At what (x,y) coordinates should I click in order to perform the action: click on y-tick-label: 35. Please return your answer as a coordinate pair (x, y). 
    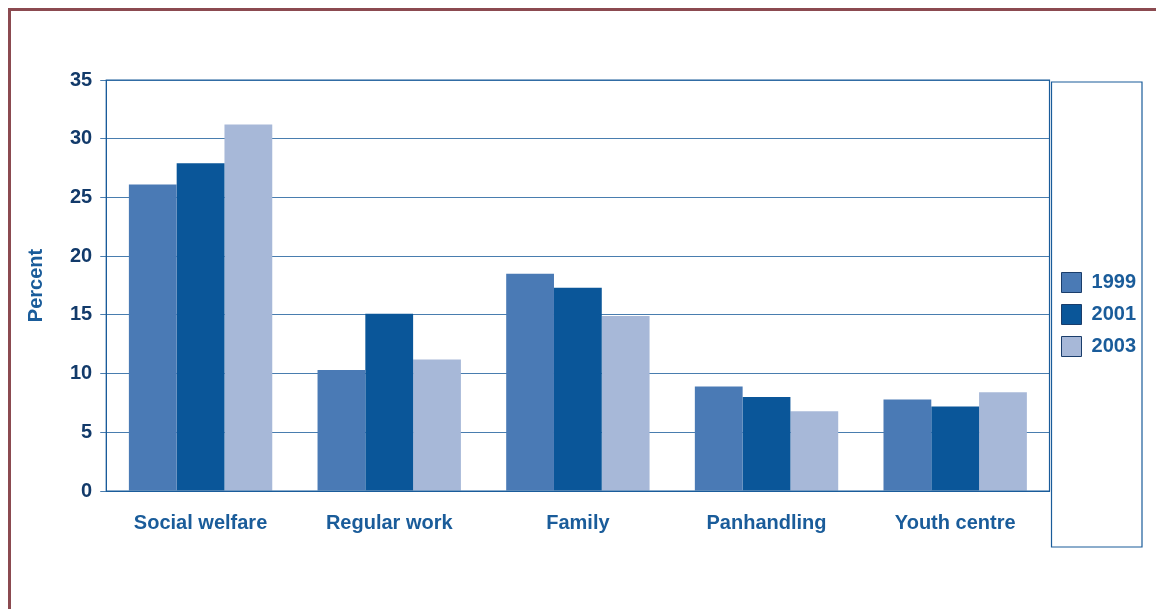
    Looking at the image, I should click on (81, 78).